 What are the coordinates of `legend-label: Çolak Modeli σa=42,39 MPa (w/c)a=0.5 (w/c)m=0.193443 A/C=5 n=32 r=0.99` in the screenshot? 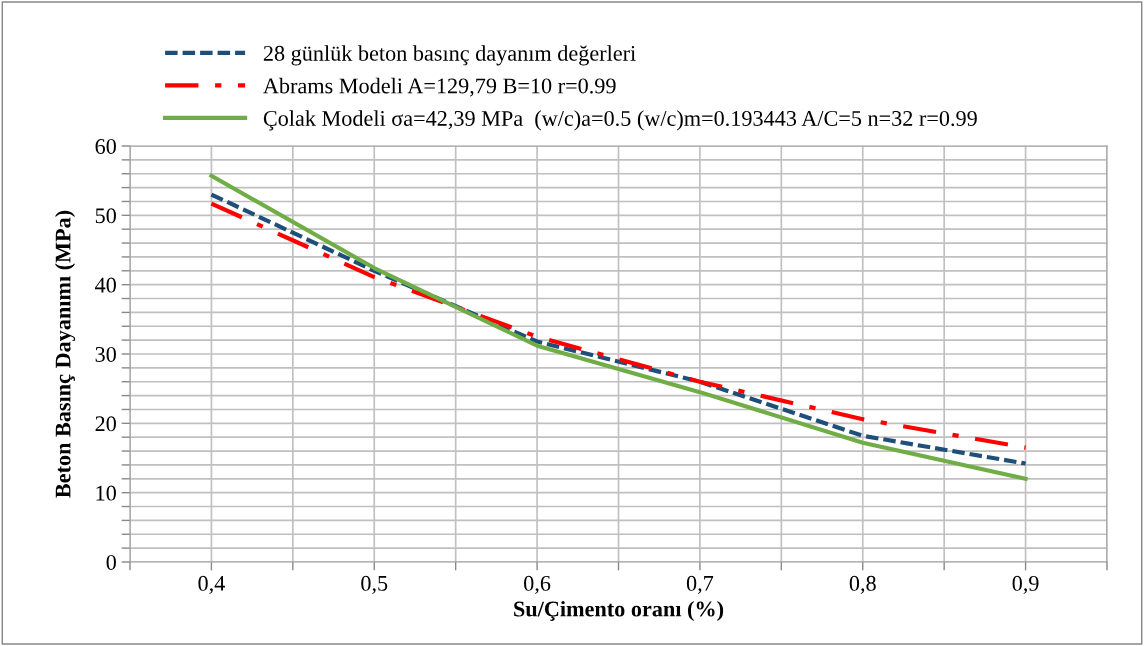 It's located at (620, 120).